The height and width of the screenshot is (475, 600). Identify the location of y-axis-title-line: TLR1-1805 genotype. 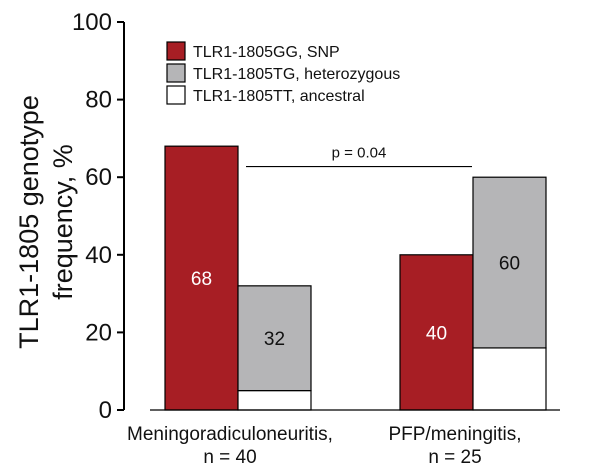
(29, 222).